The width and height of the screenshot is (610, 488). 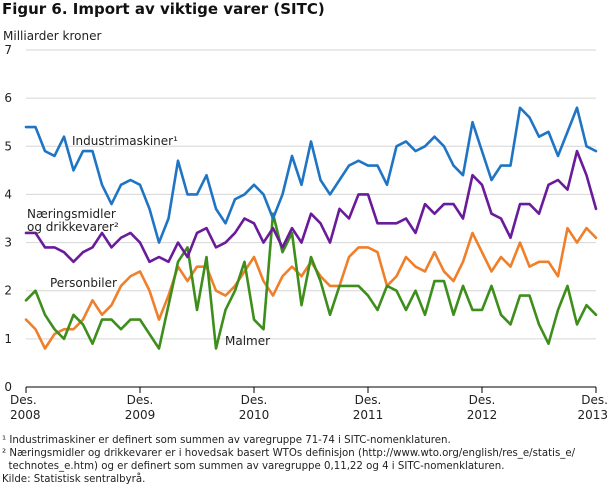 What do you see at coordinates (247, 341) in the screenshot?
I see `series-label: Malmer` at bounding box center [247, 341].